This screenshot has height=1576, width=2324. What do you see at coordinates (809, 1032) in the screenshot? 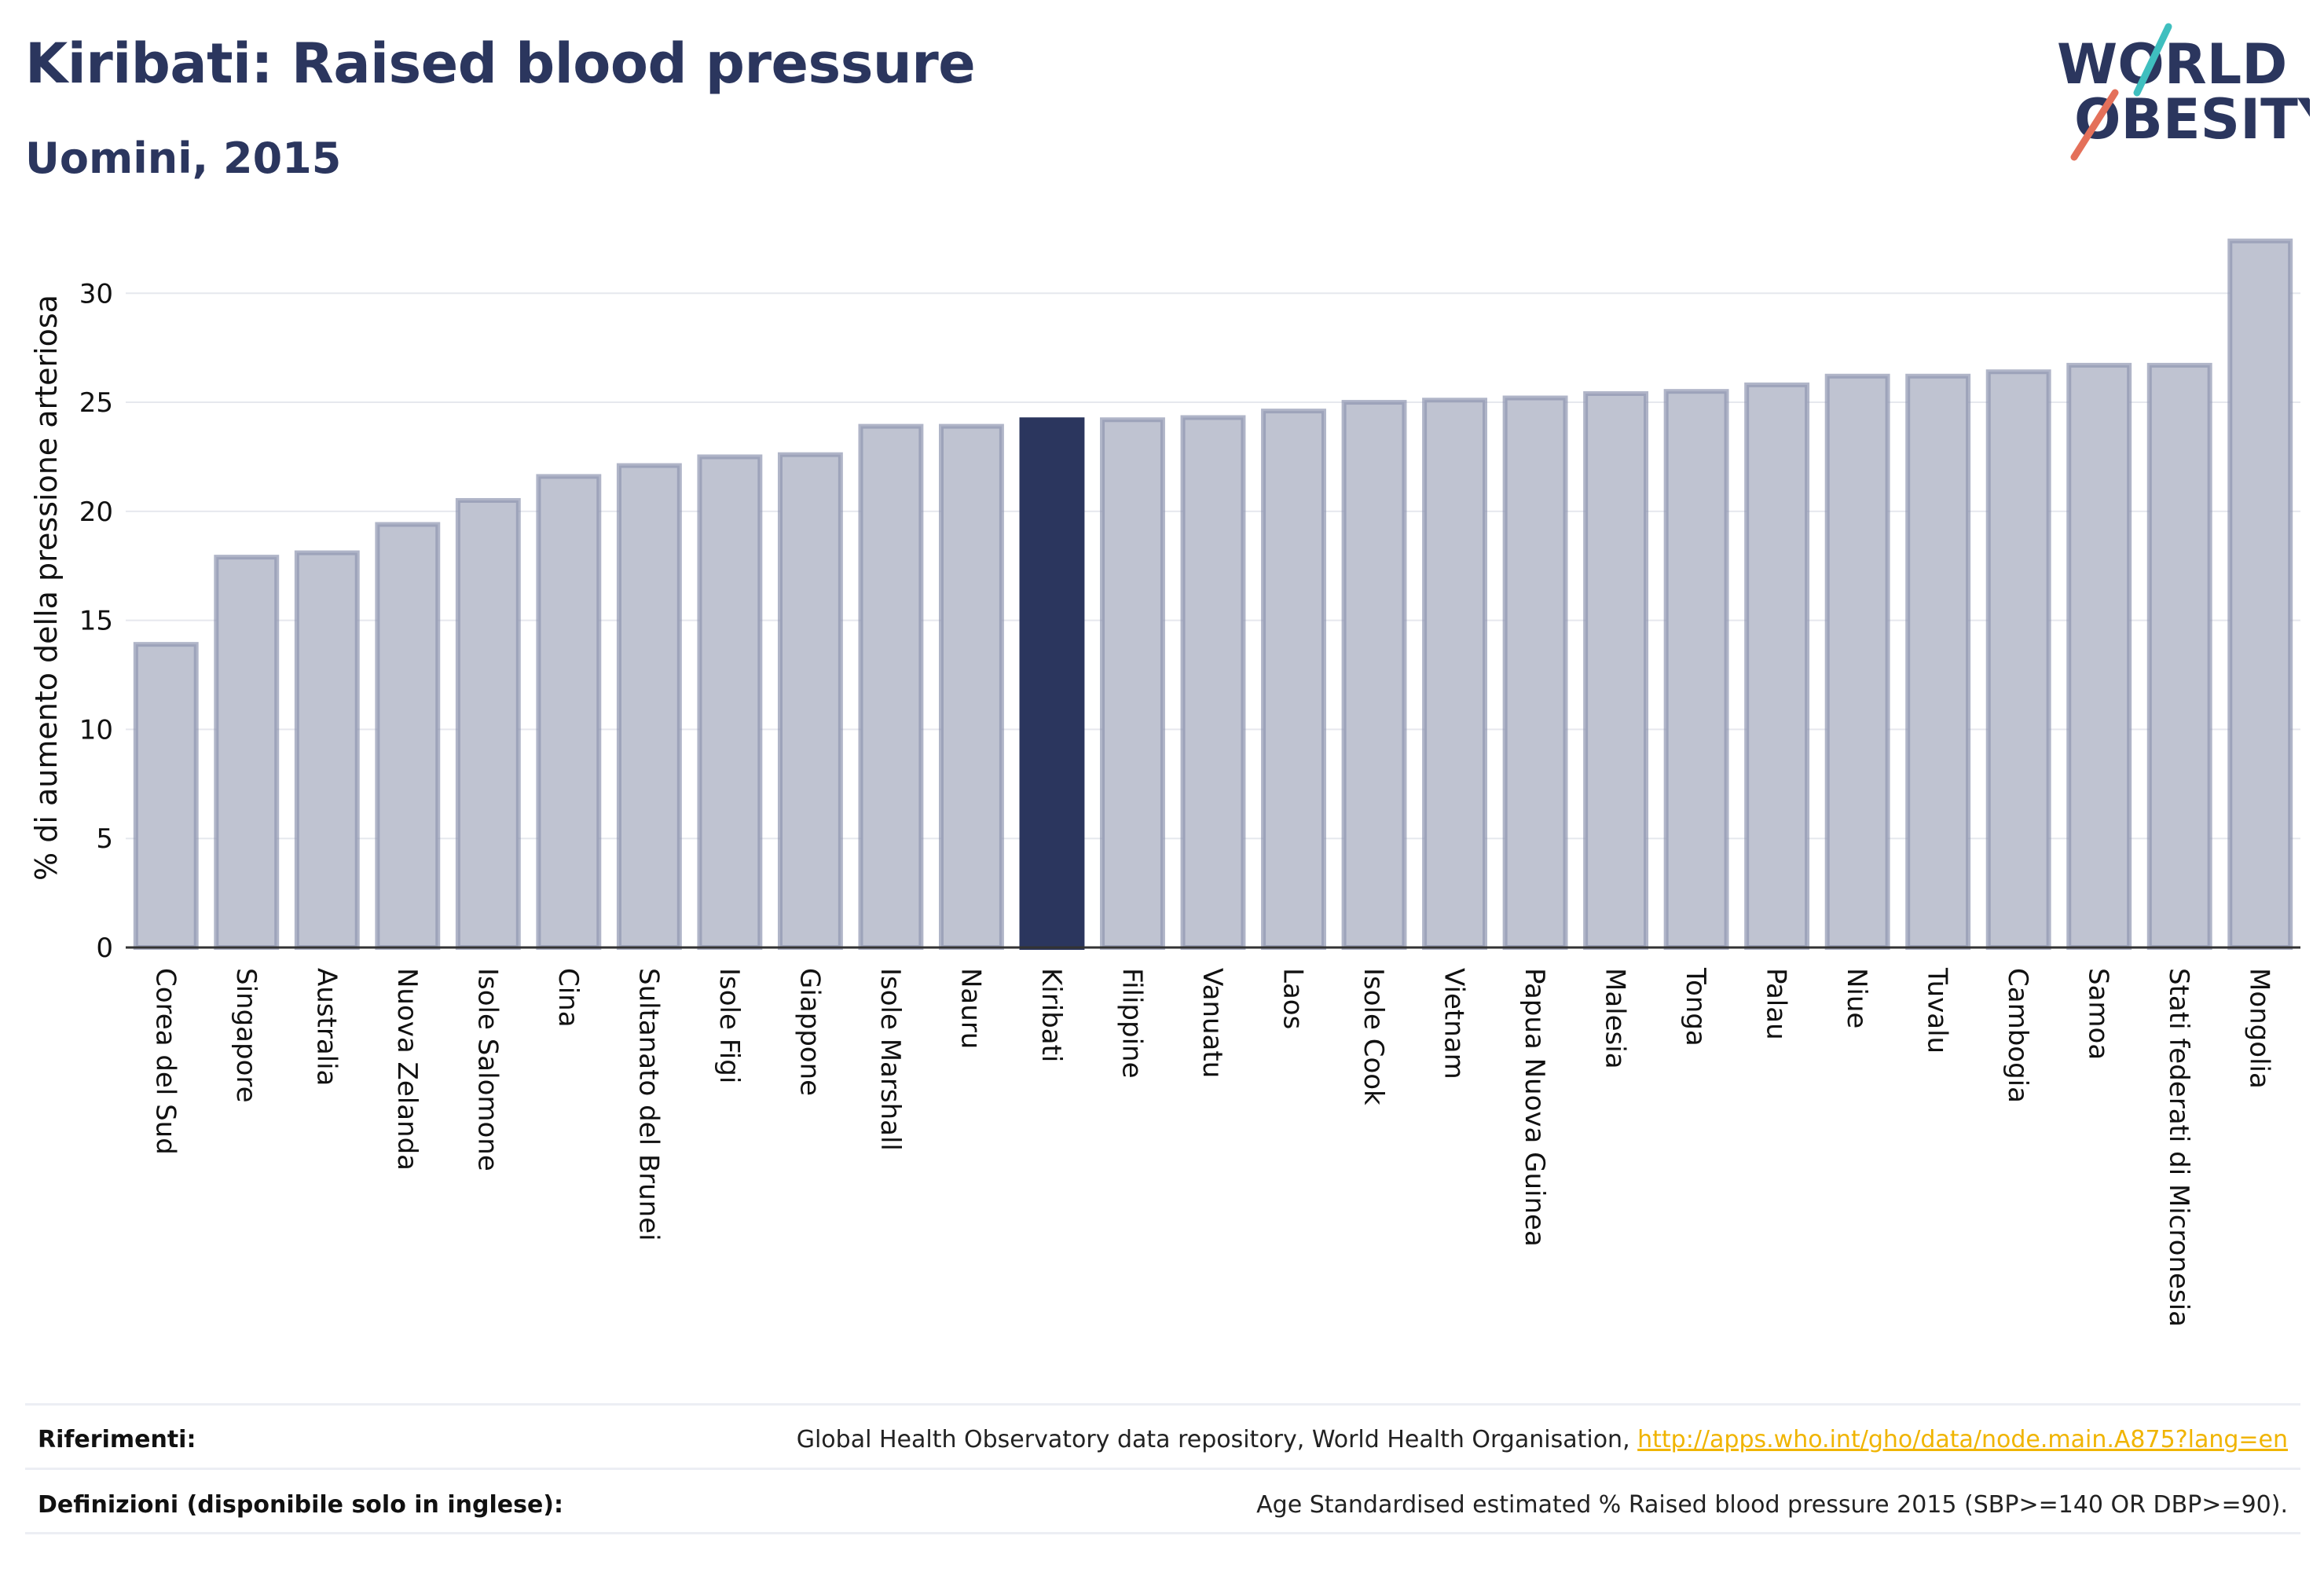
I see `x-tick-label: Giappone` at bounding box center [809, 1032].